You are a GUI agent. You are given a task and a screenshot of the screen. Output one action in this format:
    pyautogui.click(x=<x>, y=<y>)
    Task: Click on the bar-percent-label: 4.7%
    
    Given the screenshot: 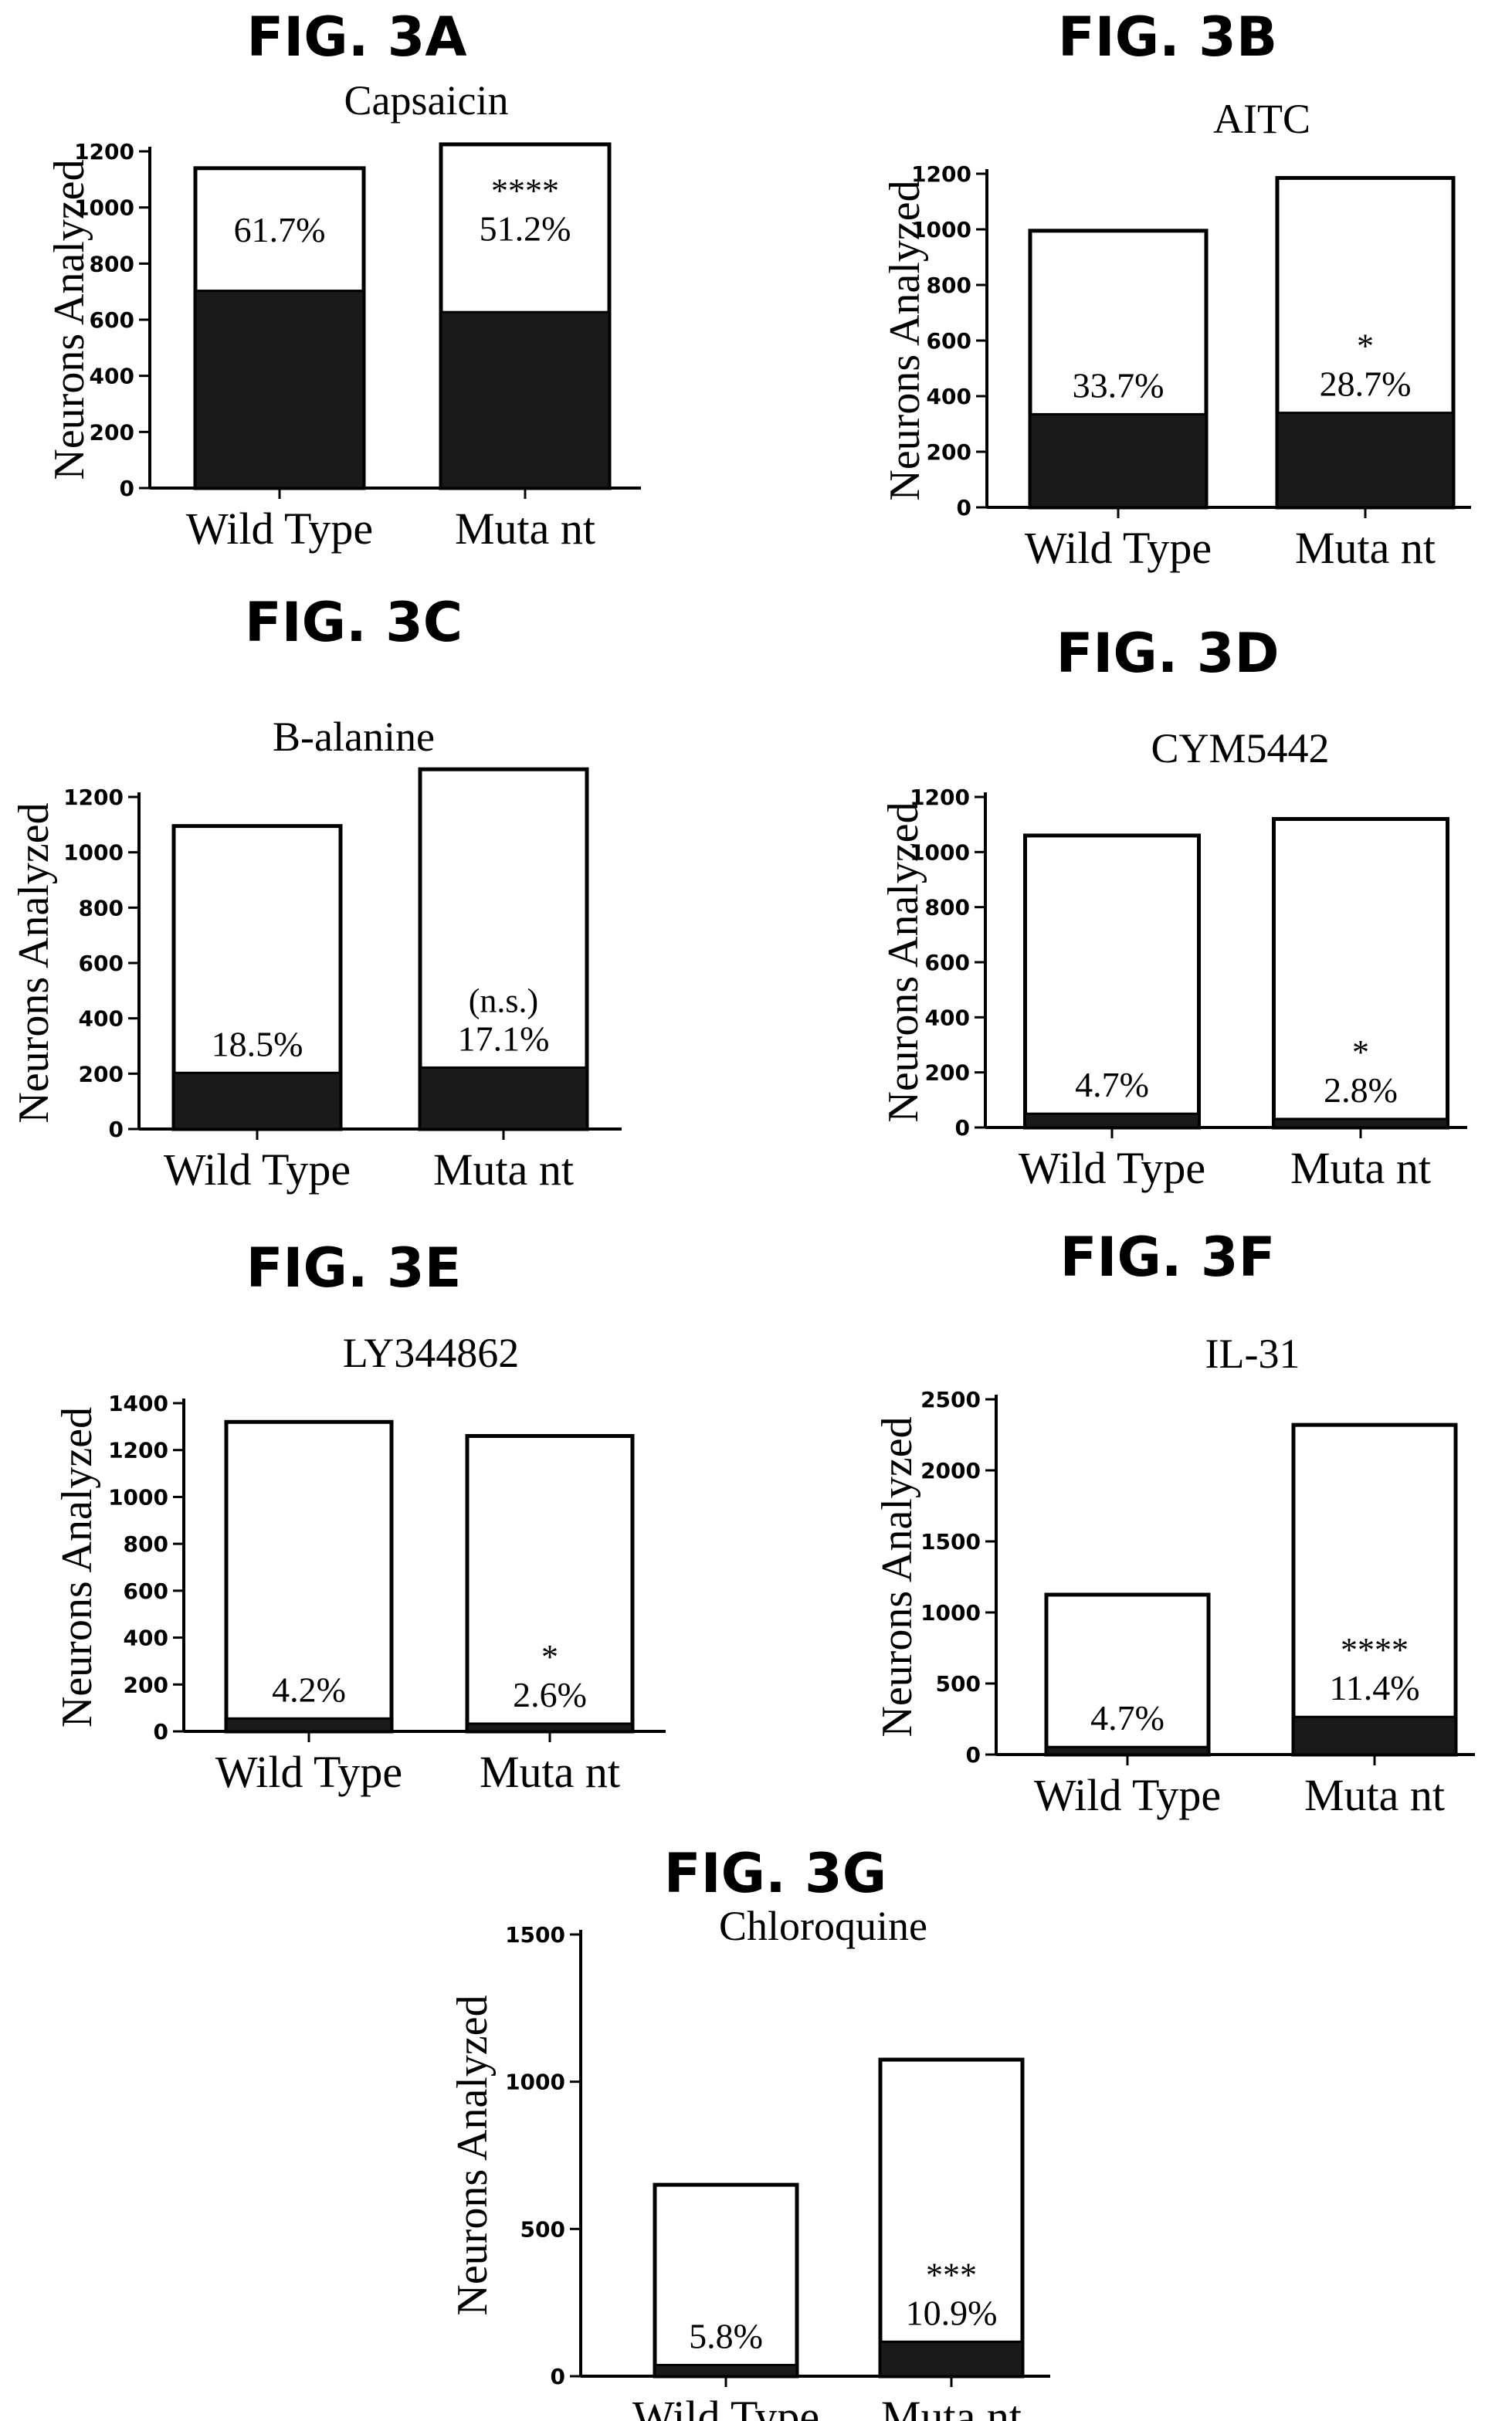 What is the action you would take?
    pyautogui.click(x=1112, y=1084)
    